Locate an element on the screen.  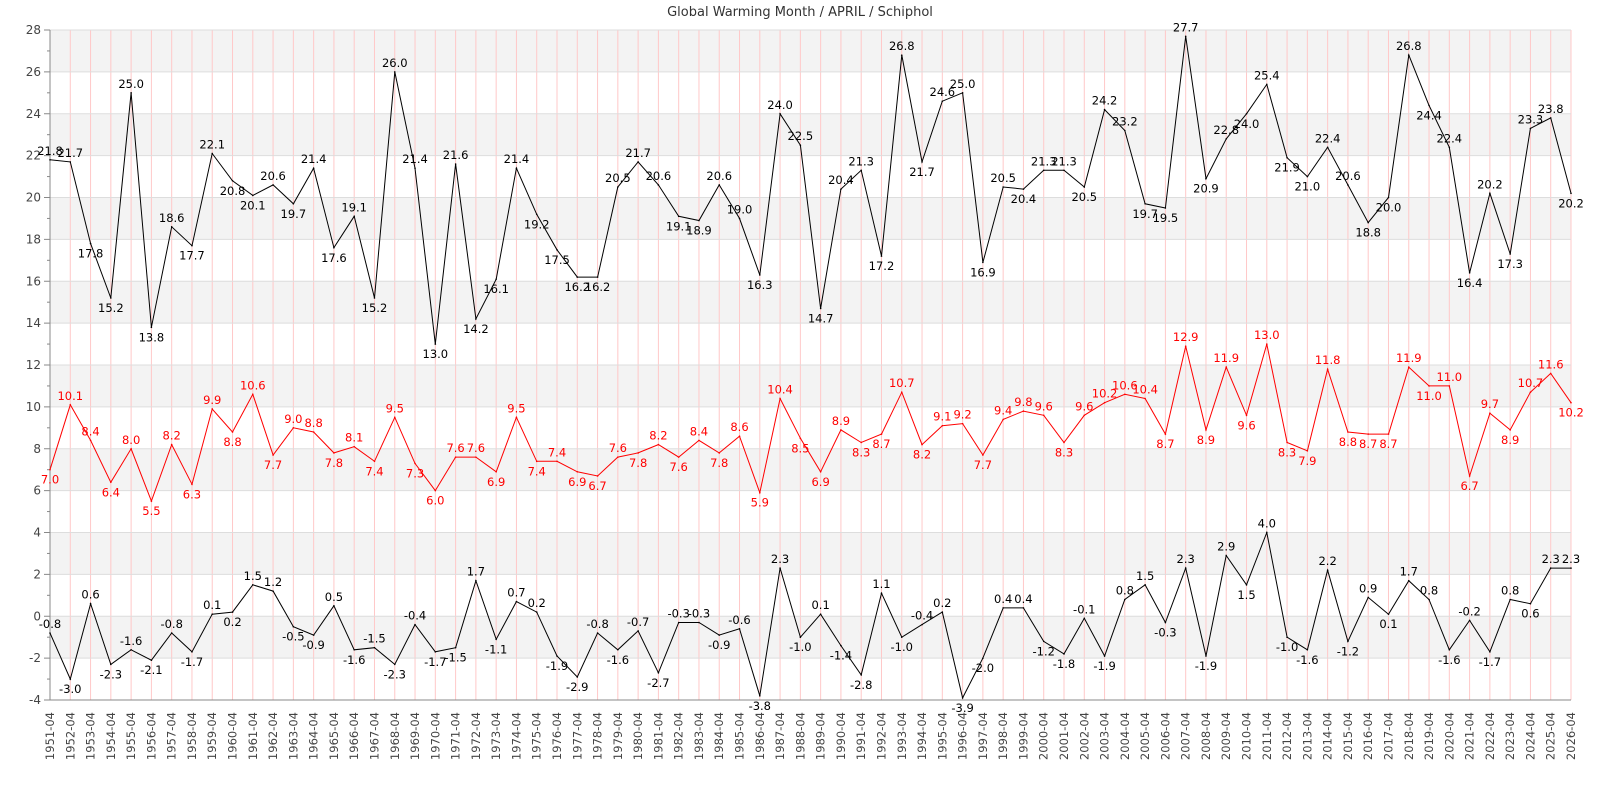
data-label-mean: 9.7 is located at coordinates (1490, 404).